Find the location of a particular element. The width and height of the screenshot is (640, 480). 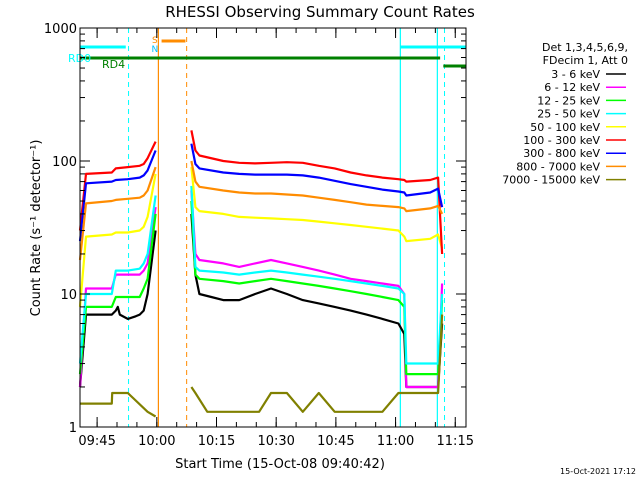

legend-entry-3: 12 - 25 keV is located at coordinates (568, 100).